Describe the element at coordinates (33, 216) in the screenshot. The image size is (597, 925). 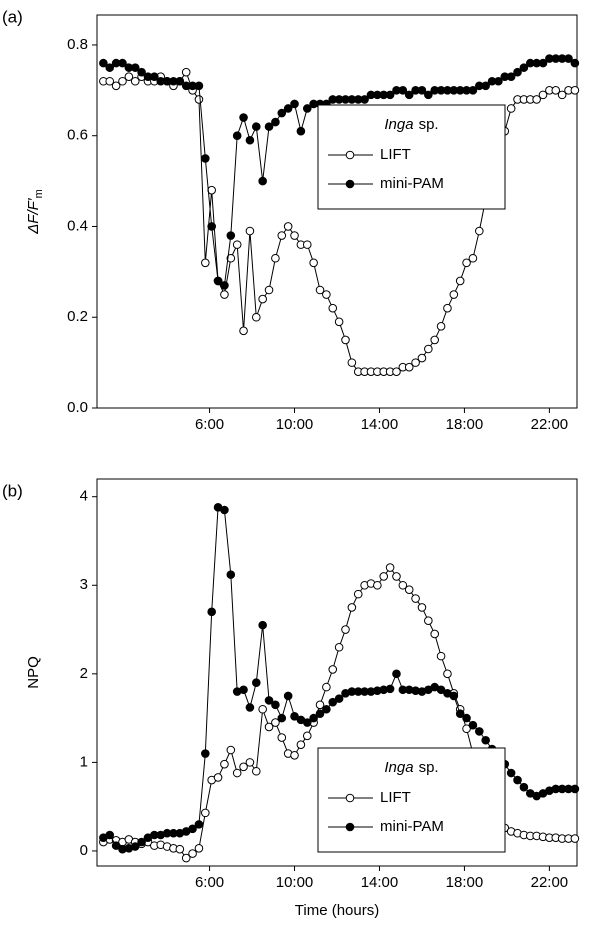
I see `y-axis-label-main: ΔF/F′` at that location.